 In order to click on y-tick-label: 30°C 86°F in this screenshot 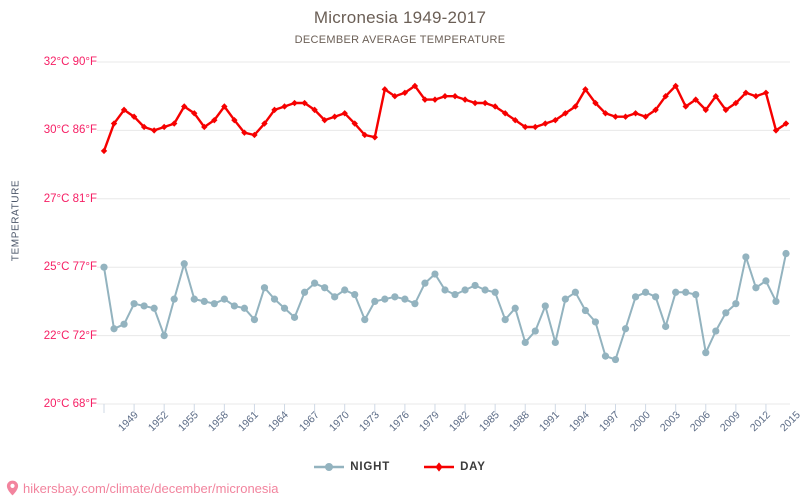, I will do `click(70, 130)`.